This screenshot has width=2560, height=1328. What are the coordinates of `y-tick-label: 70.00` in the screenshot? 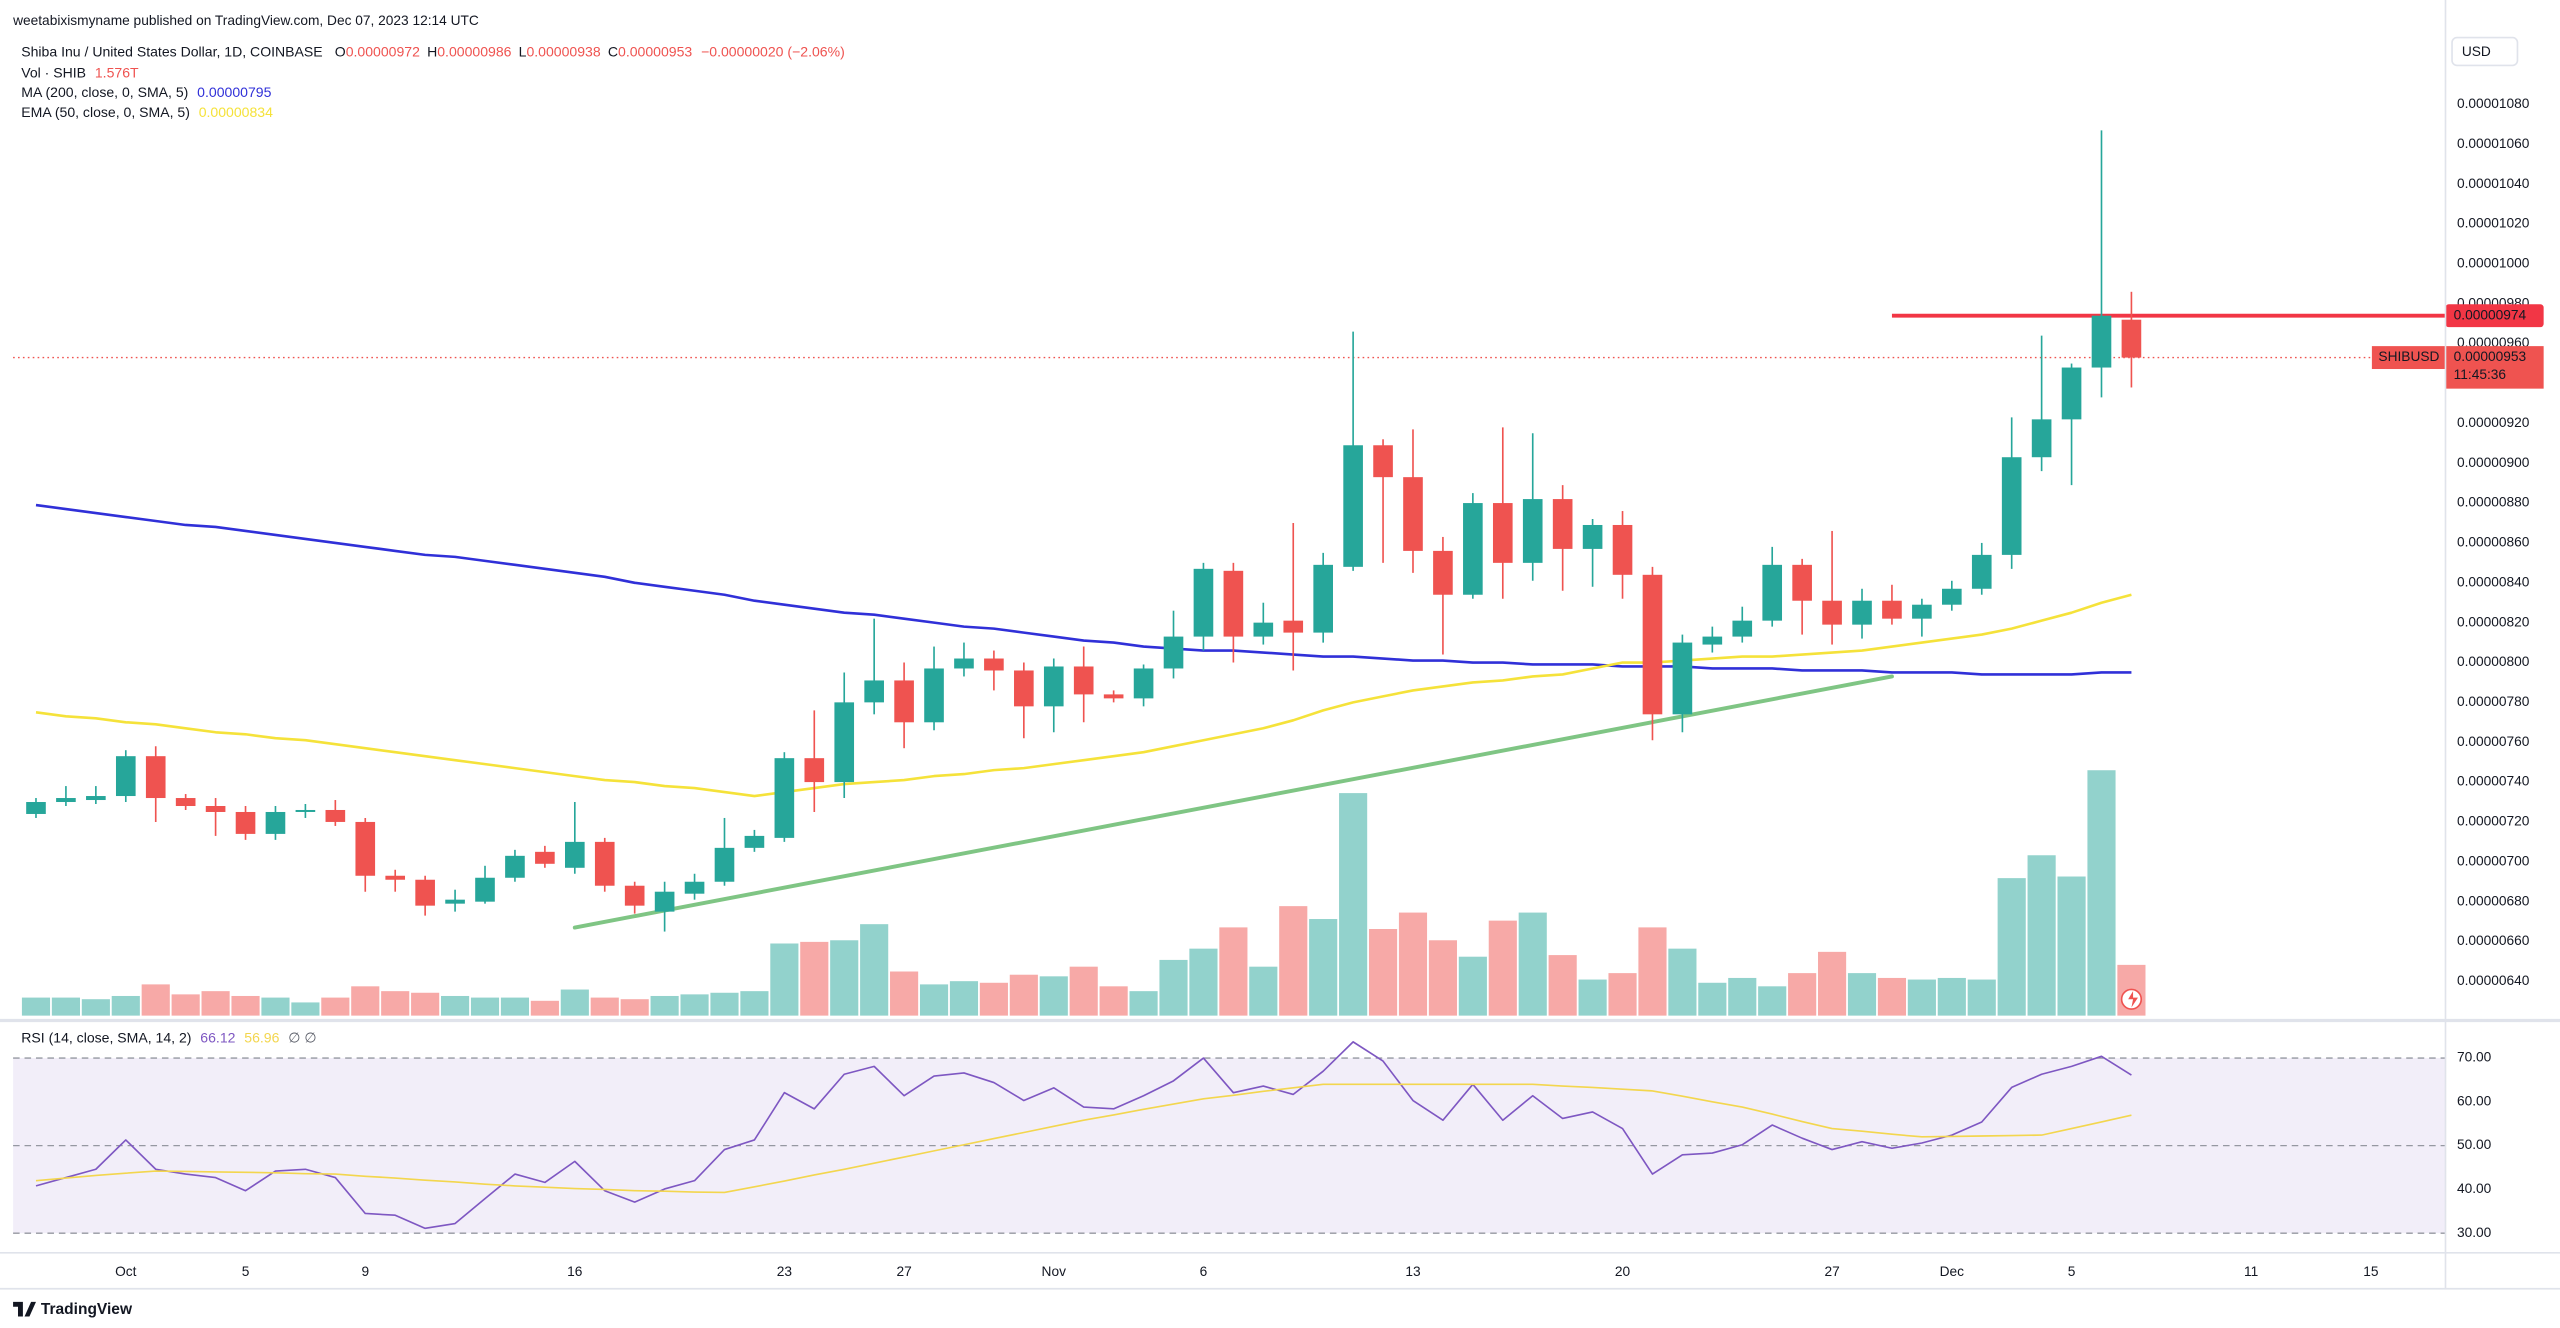 It's located at (2474, 1057).